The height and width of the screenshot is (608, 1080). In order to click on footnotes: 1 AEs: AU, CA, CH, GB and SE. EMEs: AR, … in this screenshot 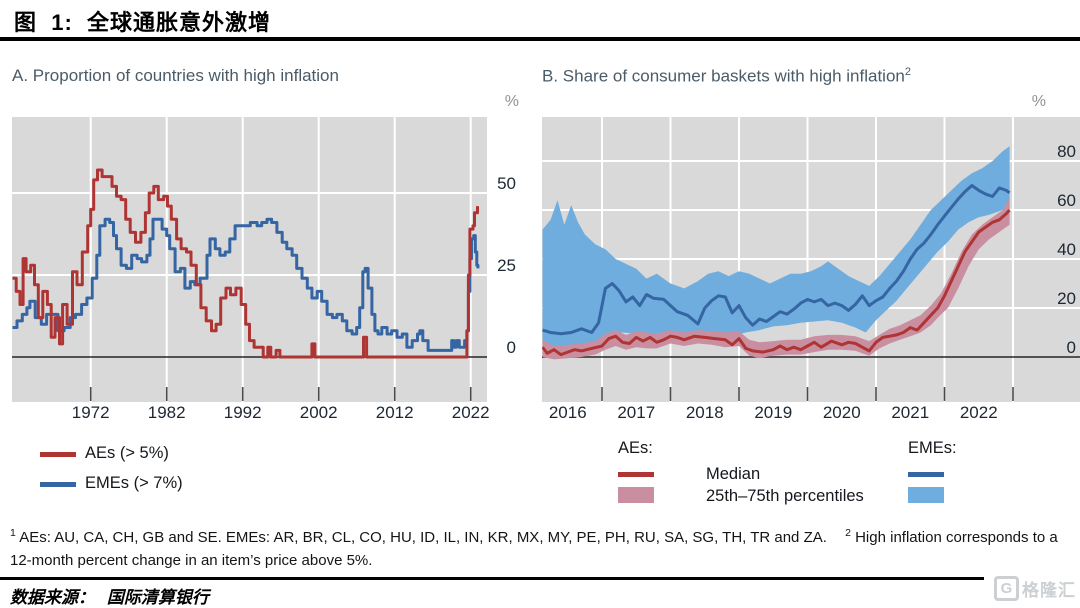, I will do `click(541, 547)`.